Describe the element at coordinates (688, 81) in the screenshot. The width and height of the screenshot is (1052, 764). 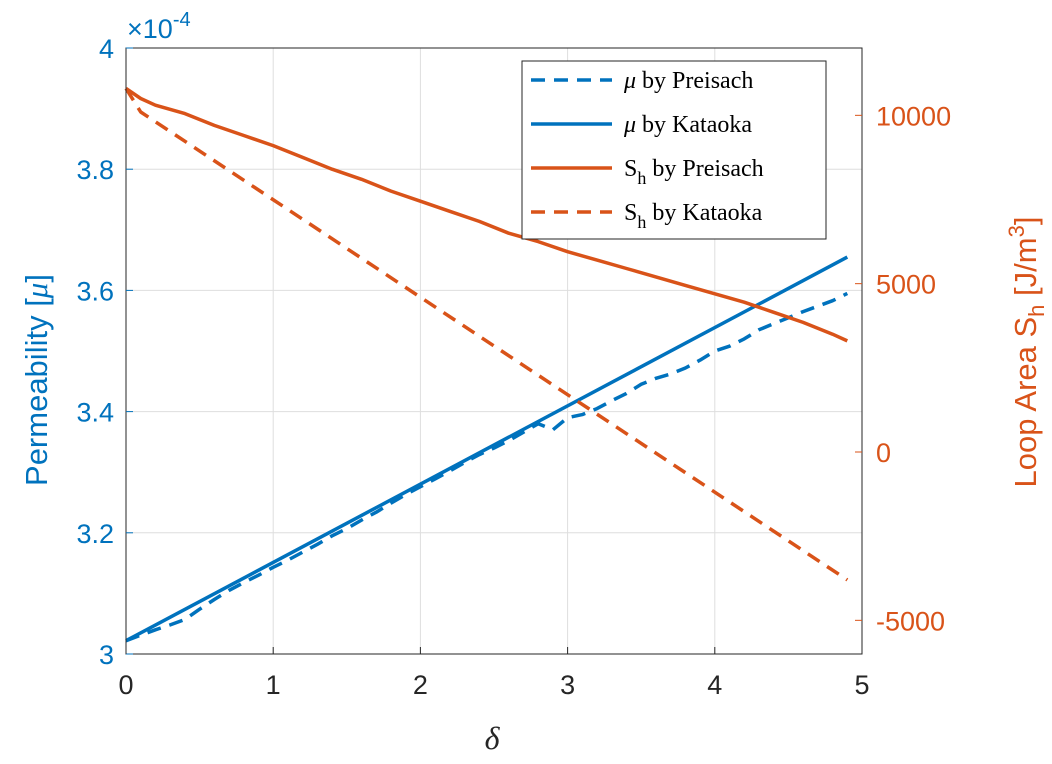
I see `legend-label: μ by Preisach` at that location.